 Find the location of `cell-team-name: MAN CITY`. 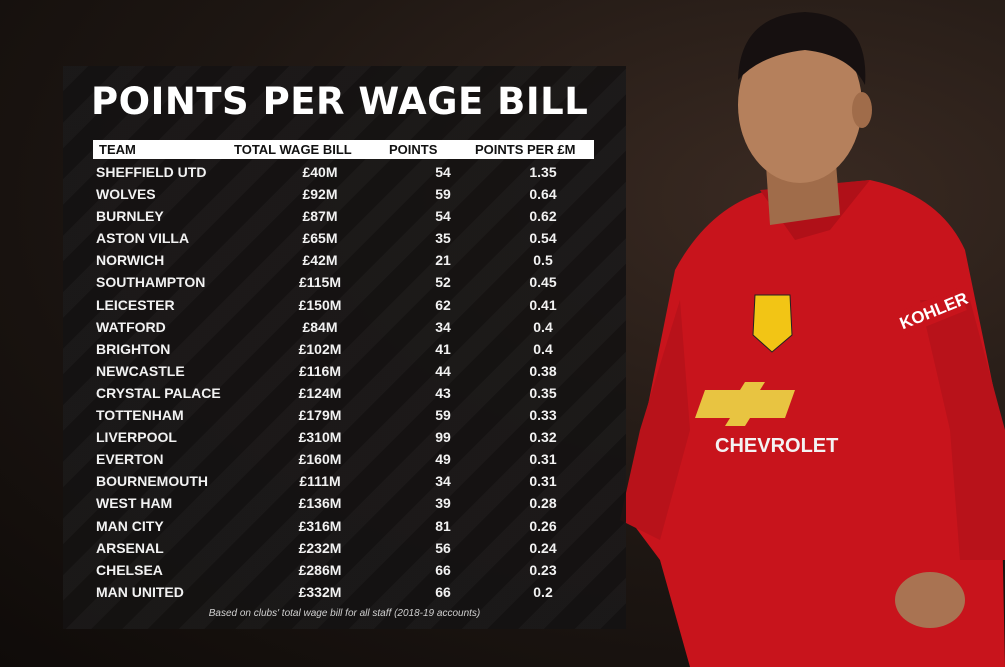

cell-team-name: MAN CITY is located at coordinates (130, 525).